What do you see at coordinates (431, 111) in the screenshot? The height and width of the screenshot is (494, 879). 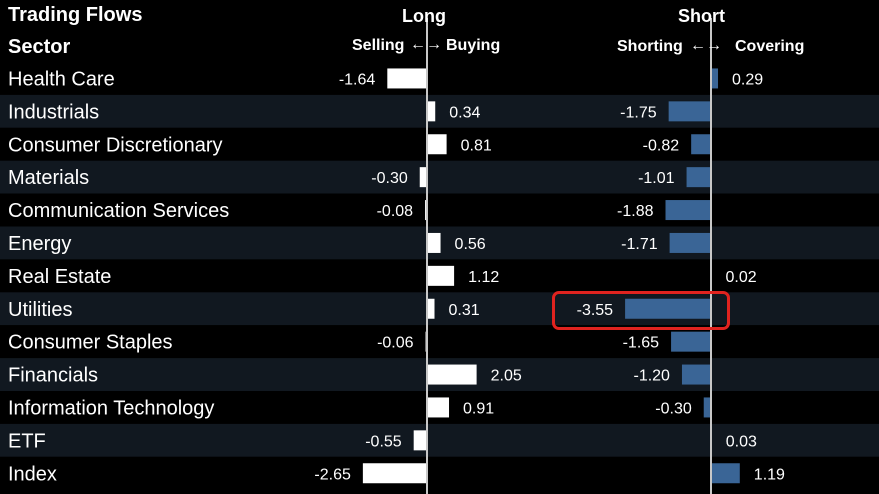 I see `long-bar-industrials` at bounding box center [431, 111].